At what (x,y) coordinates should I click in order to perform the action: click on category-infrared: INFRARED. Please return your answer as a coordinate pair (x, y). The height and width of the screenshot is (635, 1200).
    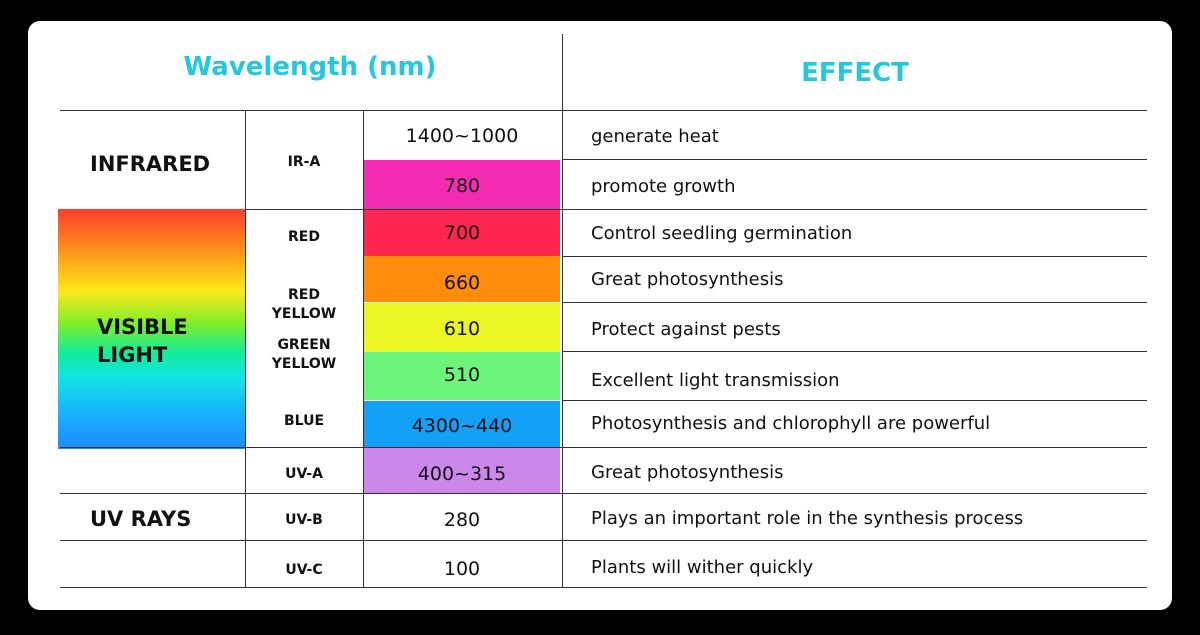
    Looking at the image, I should click on (150, 164).